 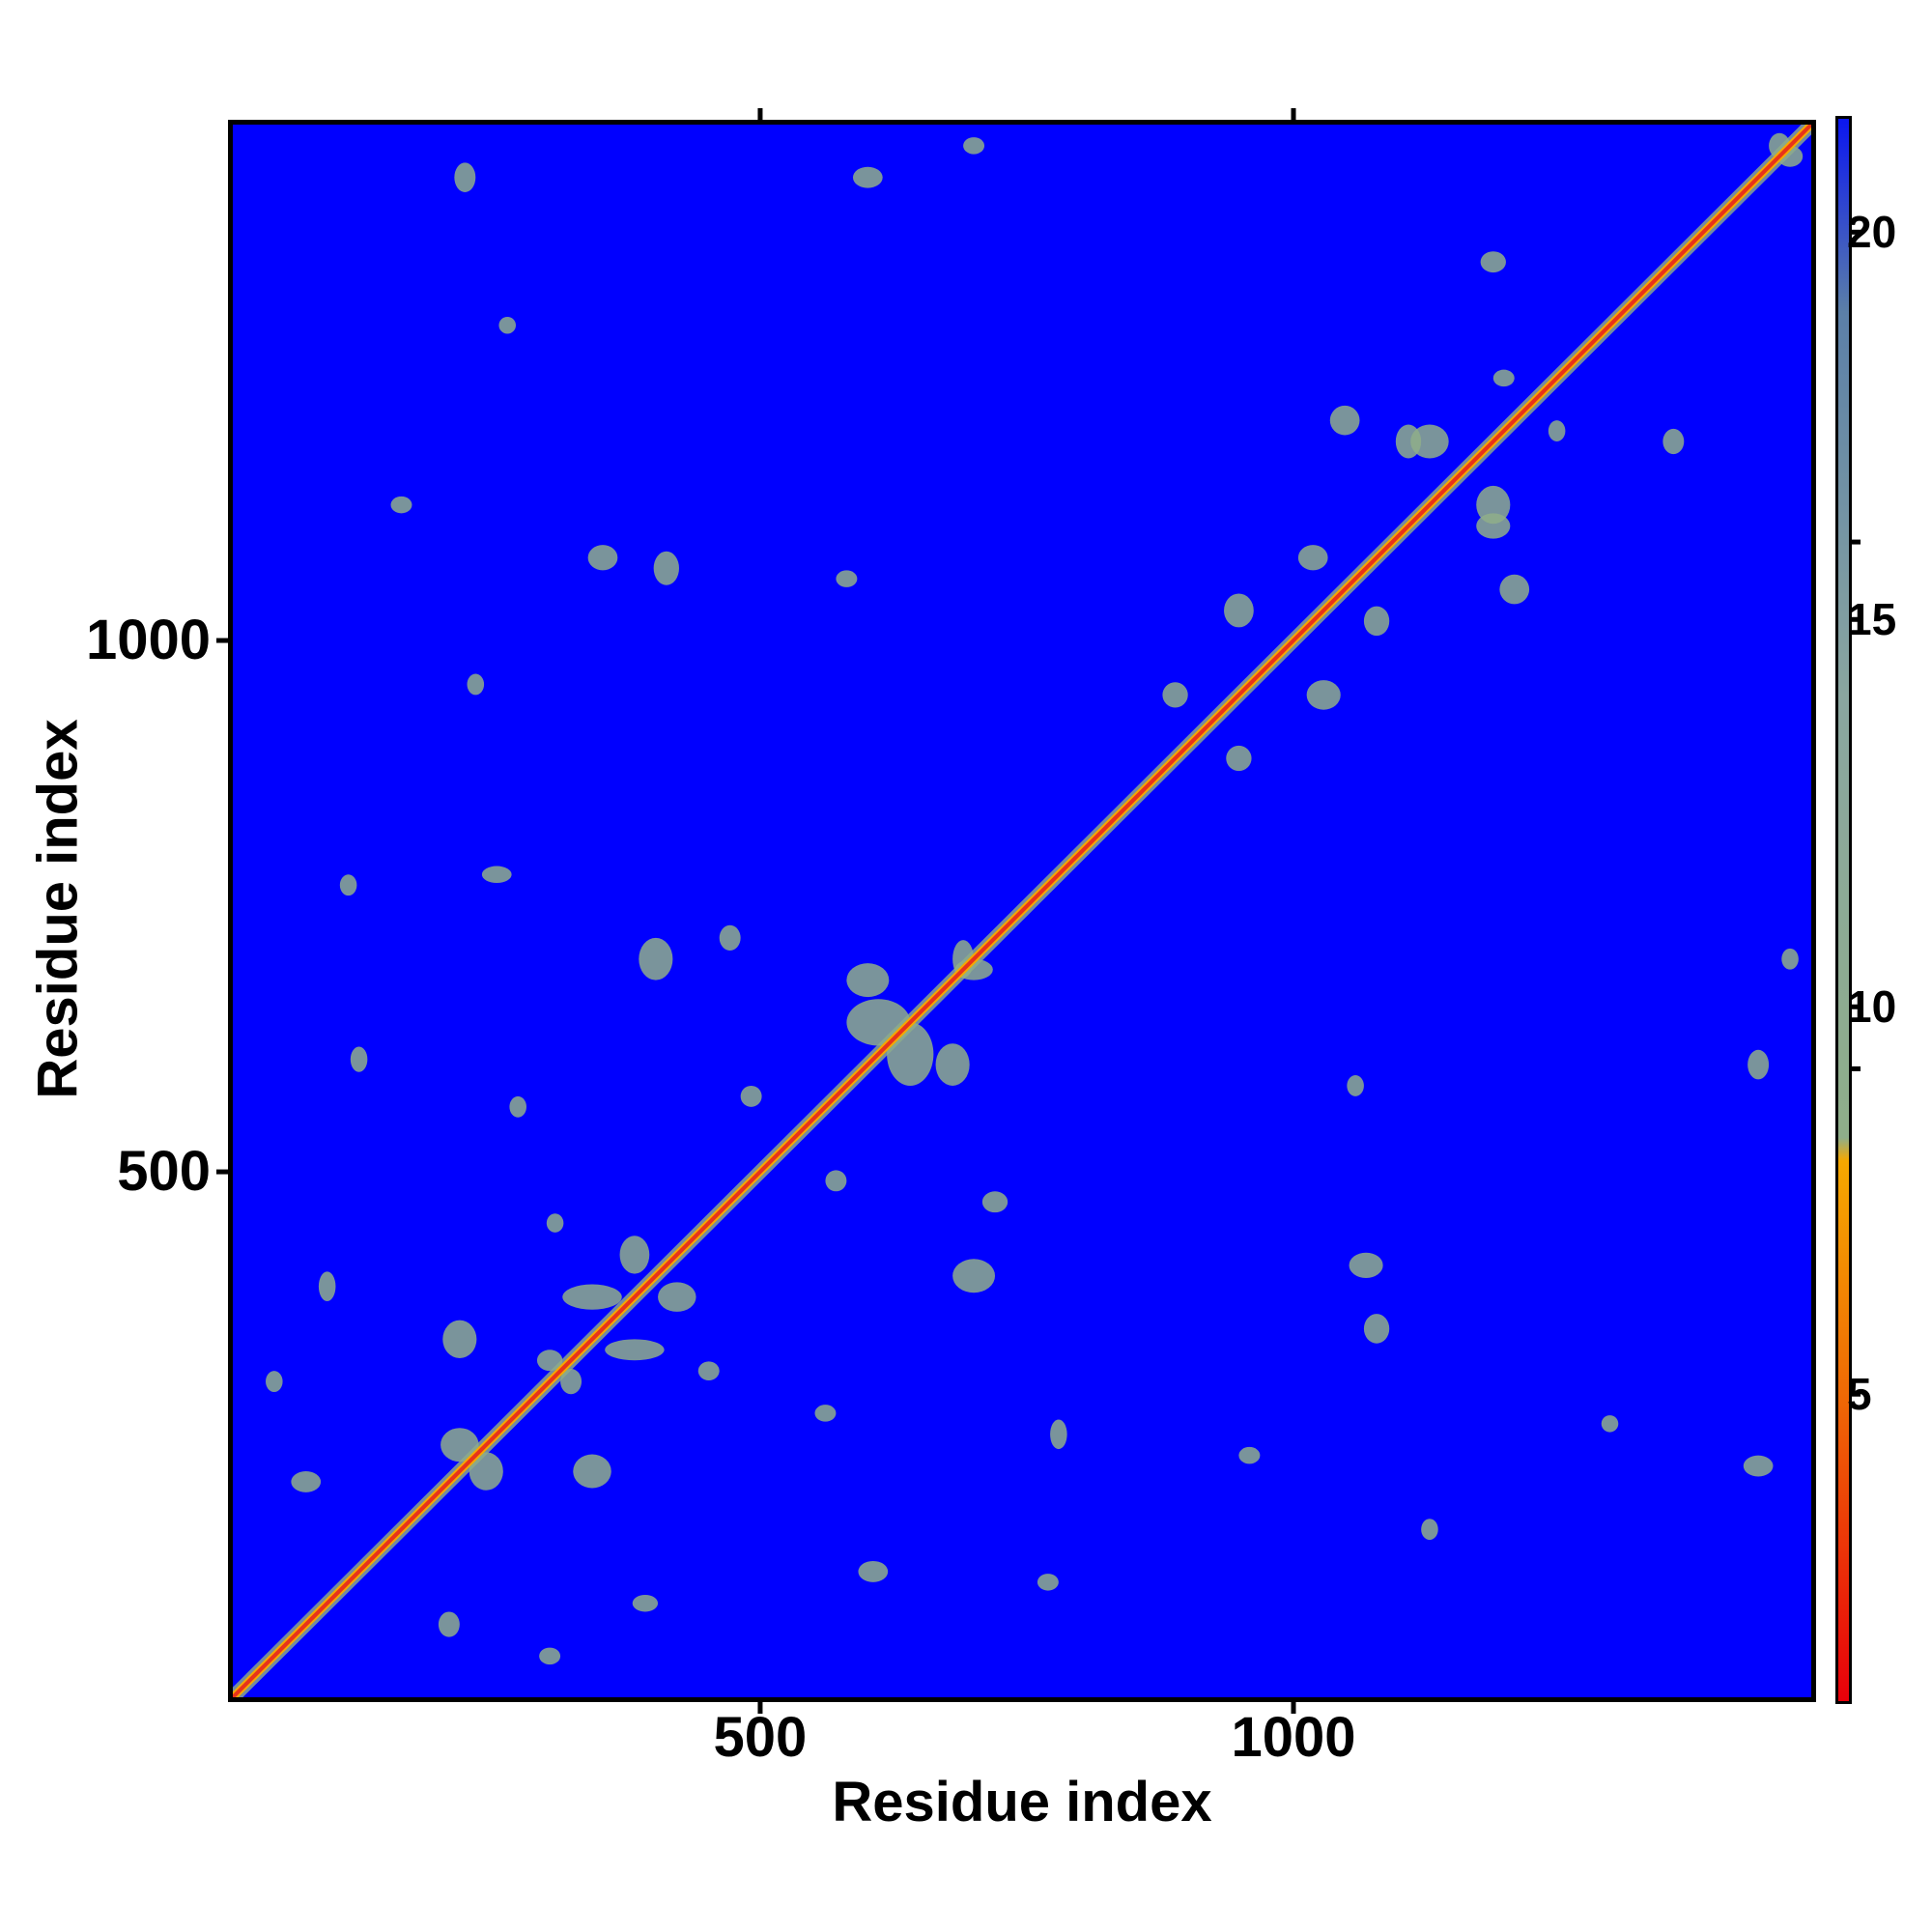 I want to click on x-tick-label: 1000, so click(x=1293, y=1737).